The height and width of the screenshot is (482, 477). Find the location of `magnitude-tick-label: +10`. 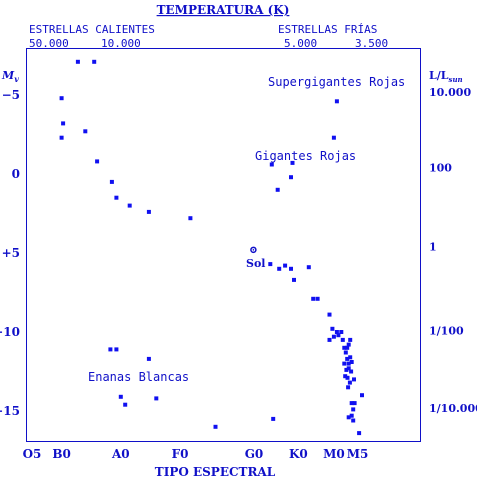

magnitude-tick-label: +10 is located at coordinates (10, 332).